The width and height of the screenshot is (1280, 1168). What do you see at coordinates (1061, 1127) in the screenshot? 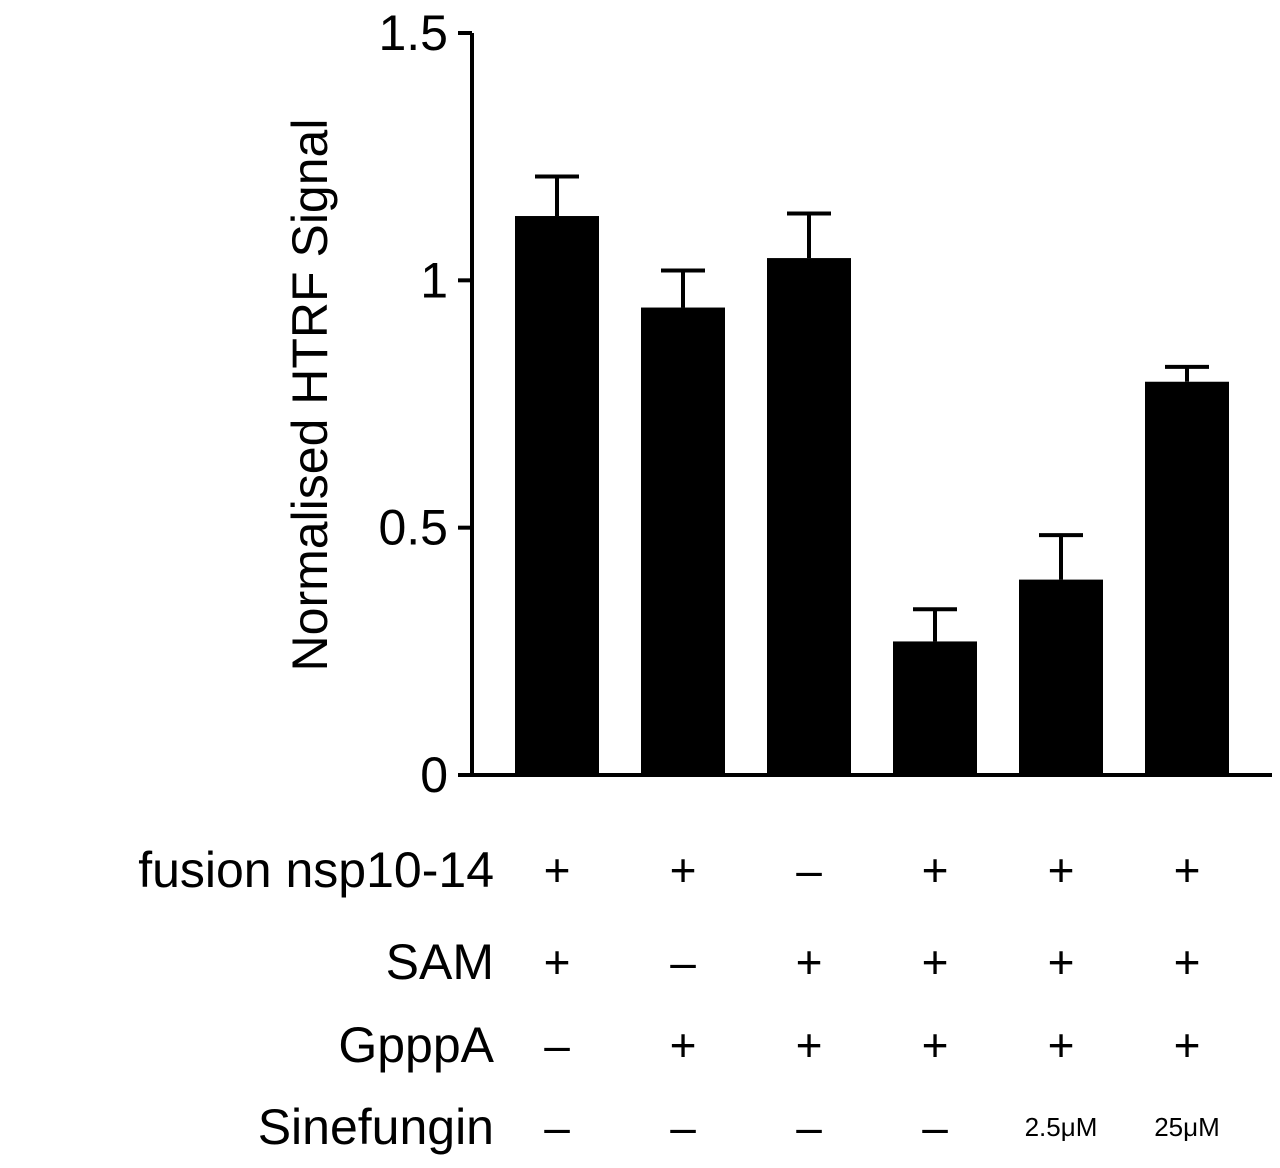
I see `condition-concentration: 2.5μM` at bounding box center [1061, 1127].